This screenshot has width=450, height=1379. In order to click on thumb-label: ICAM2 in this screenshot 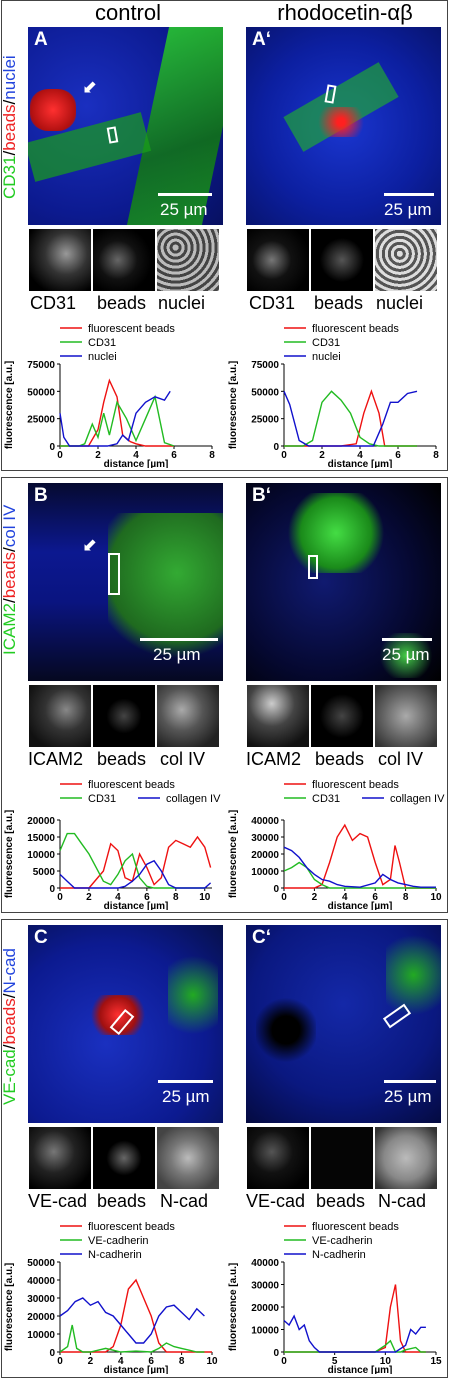, I will do `click(274, 759)`.